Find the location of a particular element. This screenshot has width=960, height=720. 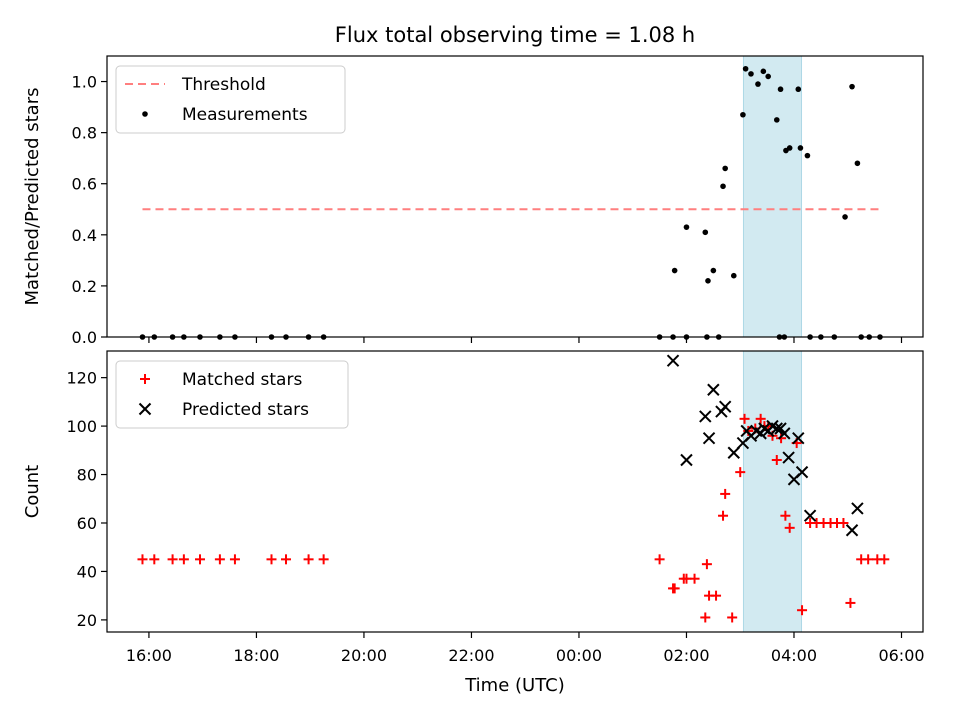

x-tick-label: 00:00 is located at coordinates (579, 655).